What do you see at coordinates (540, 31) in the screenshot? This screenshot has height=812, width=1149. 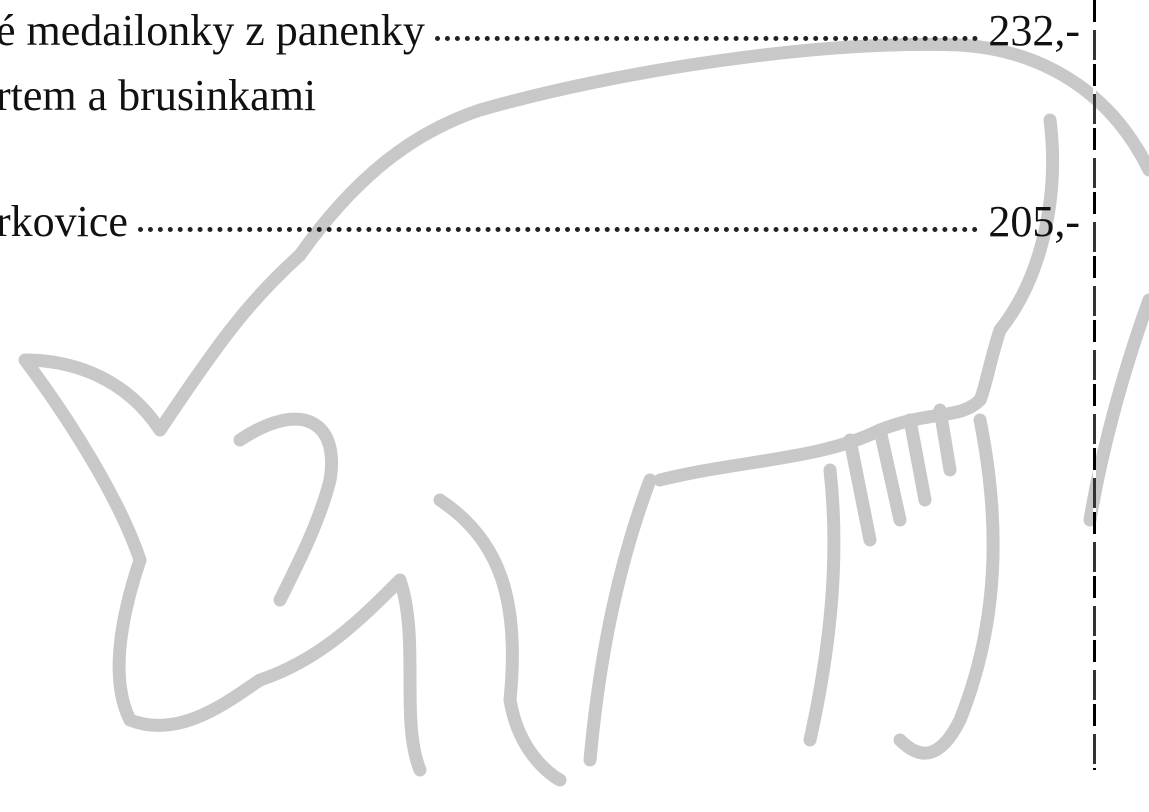 I see `menu-item: é medailonky z panenky 232,-` at bounding box center [540, 31].